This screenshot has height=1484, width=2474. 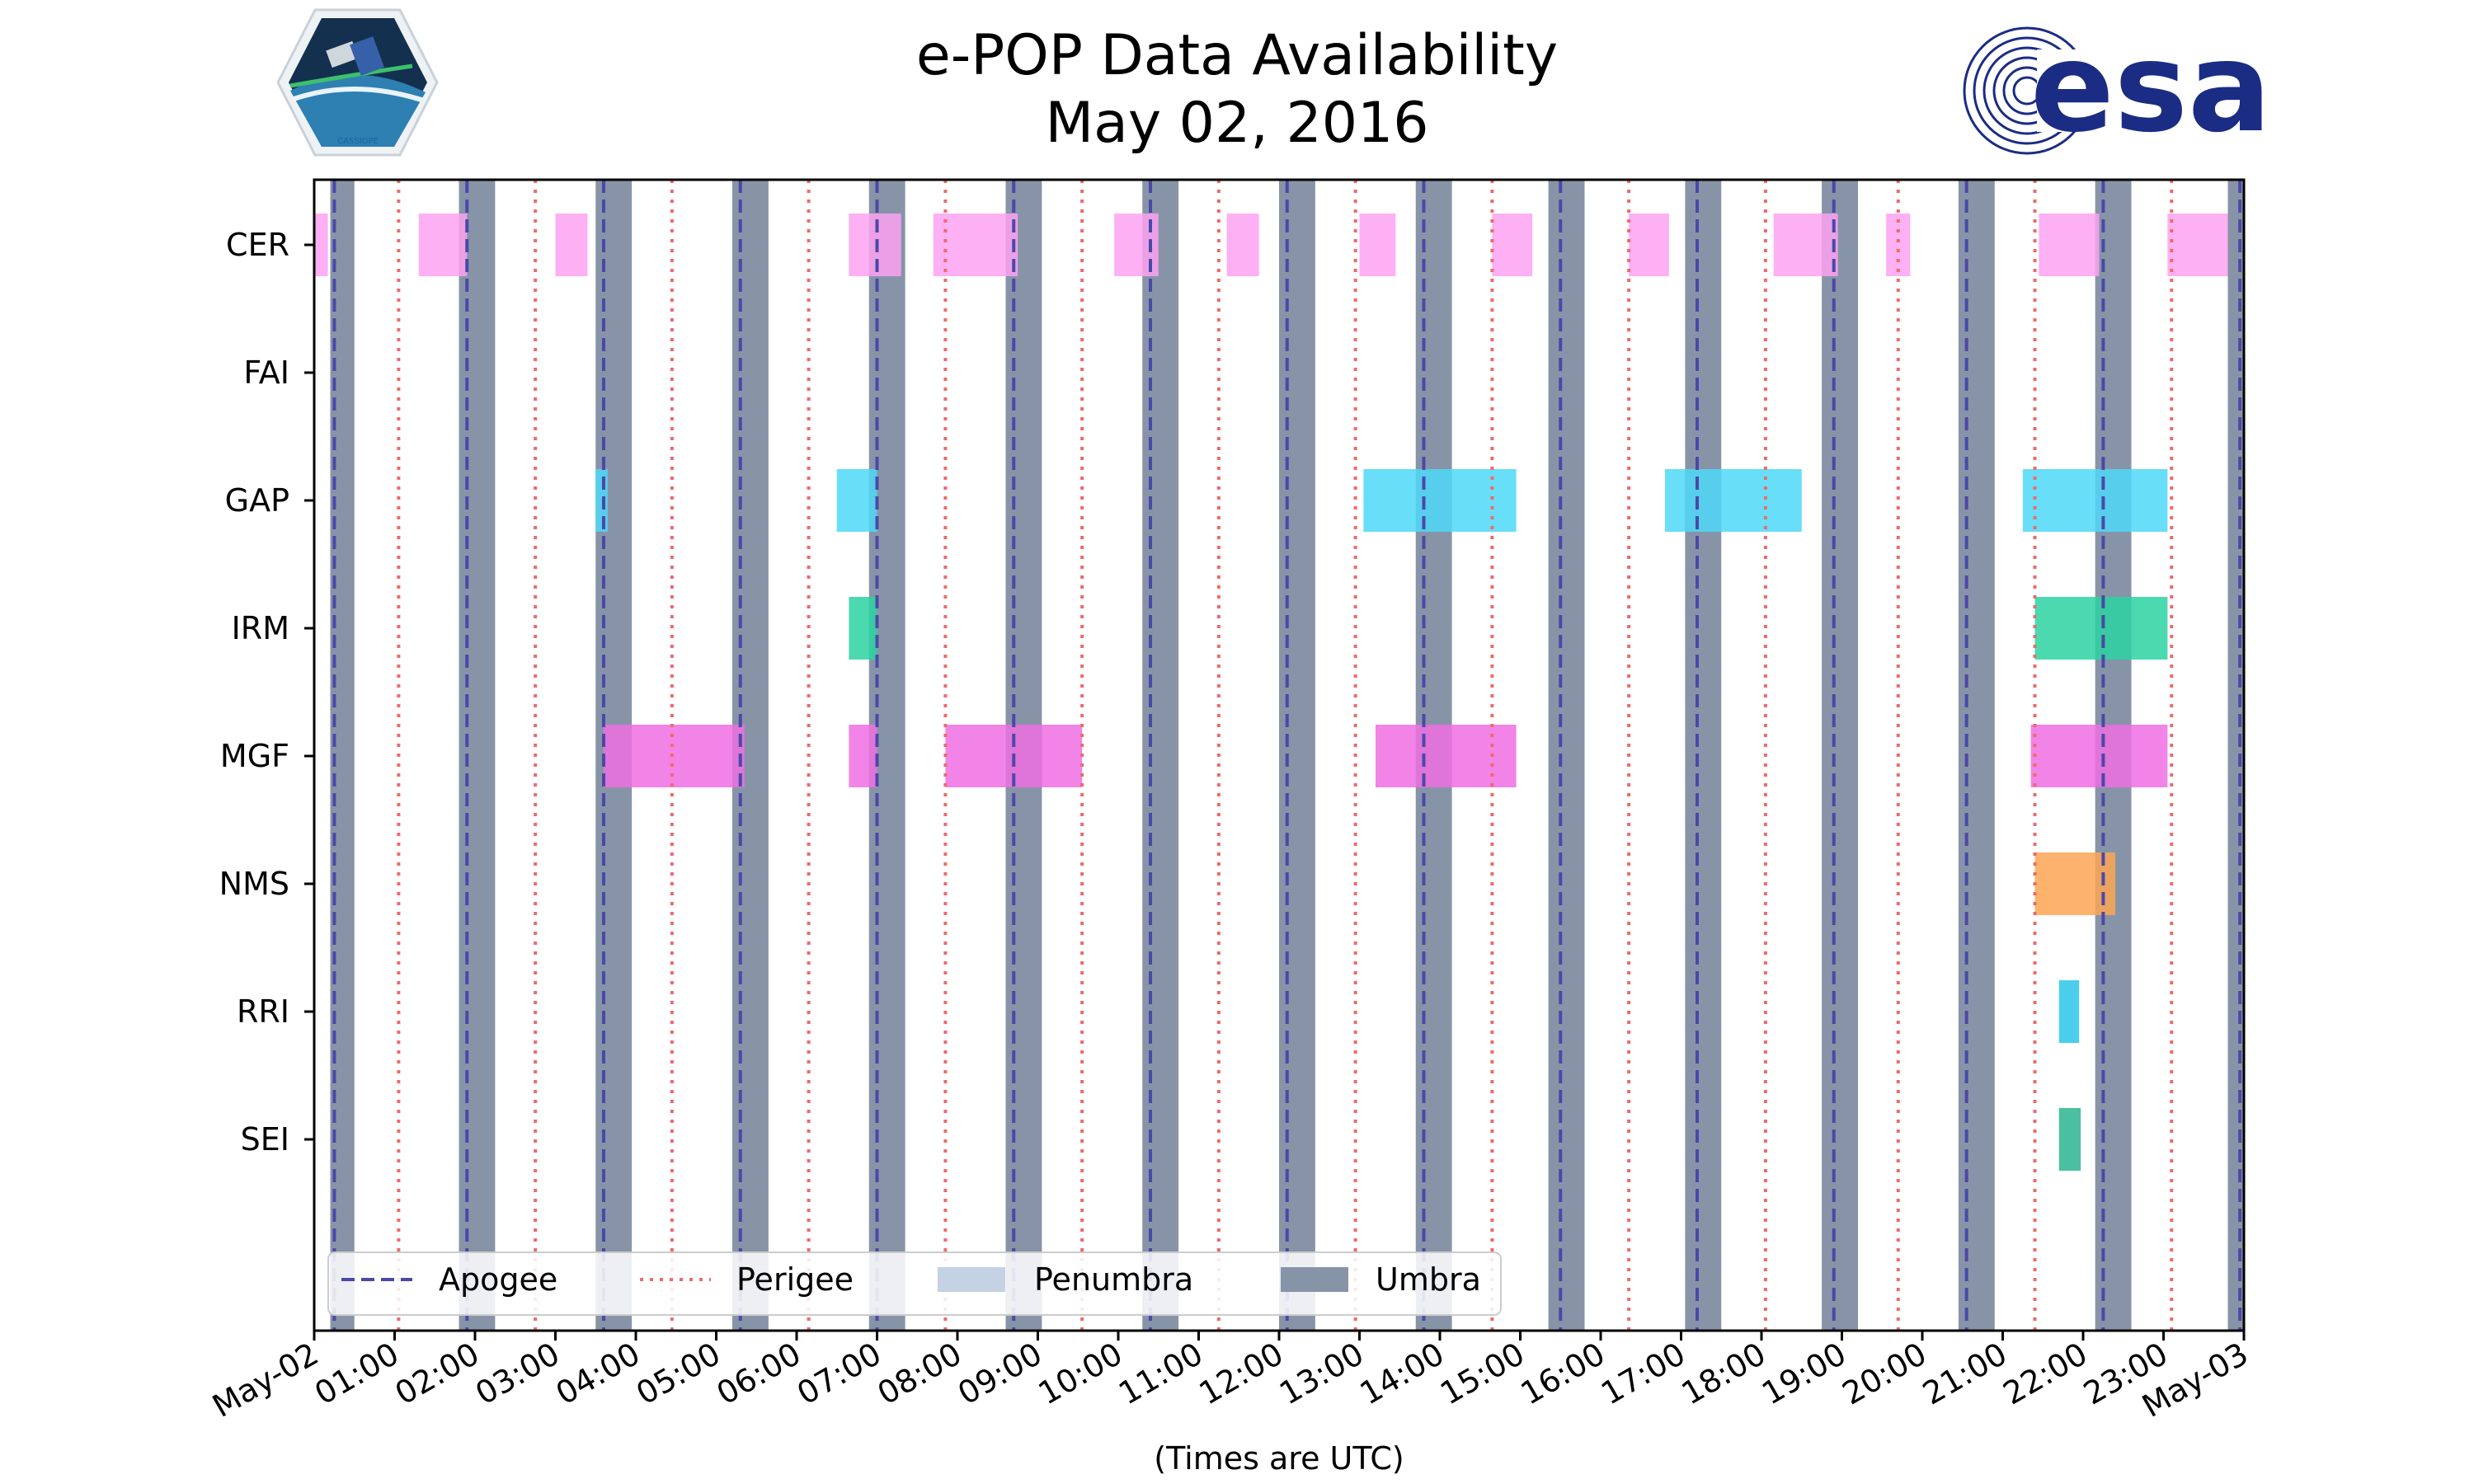 I want to click on esa-logo-text: esa, so click(x=2150, y=88).